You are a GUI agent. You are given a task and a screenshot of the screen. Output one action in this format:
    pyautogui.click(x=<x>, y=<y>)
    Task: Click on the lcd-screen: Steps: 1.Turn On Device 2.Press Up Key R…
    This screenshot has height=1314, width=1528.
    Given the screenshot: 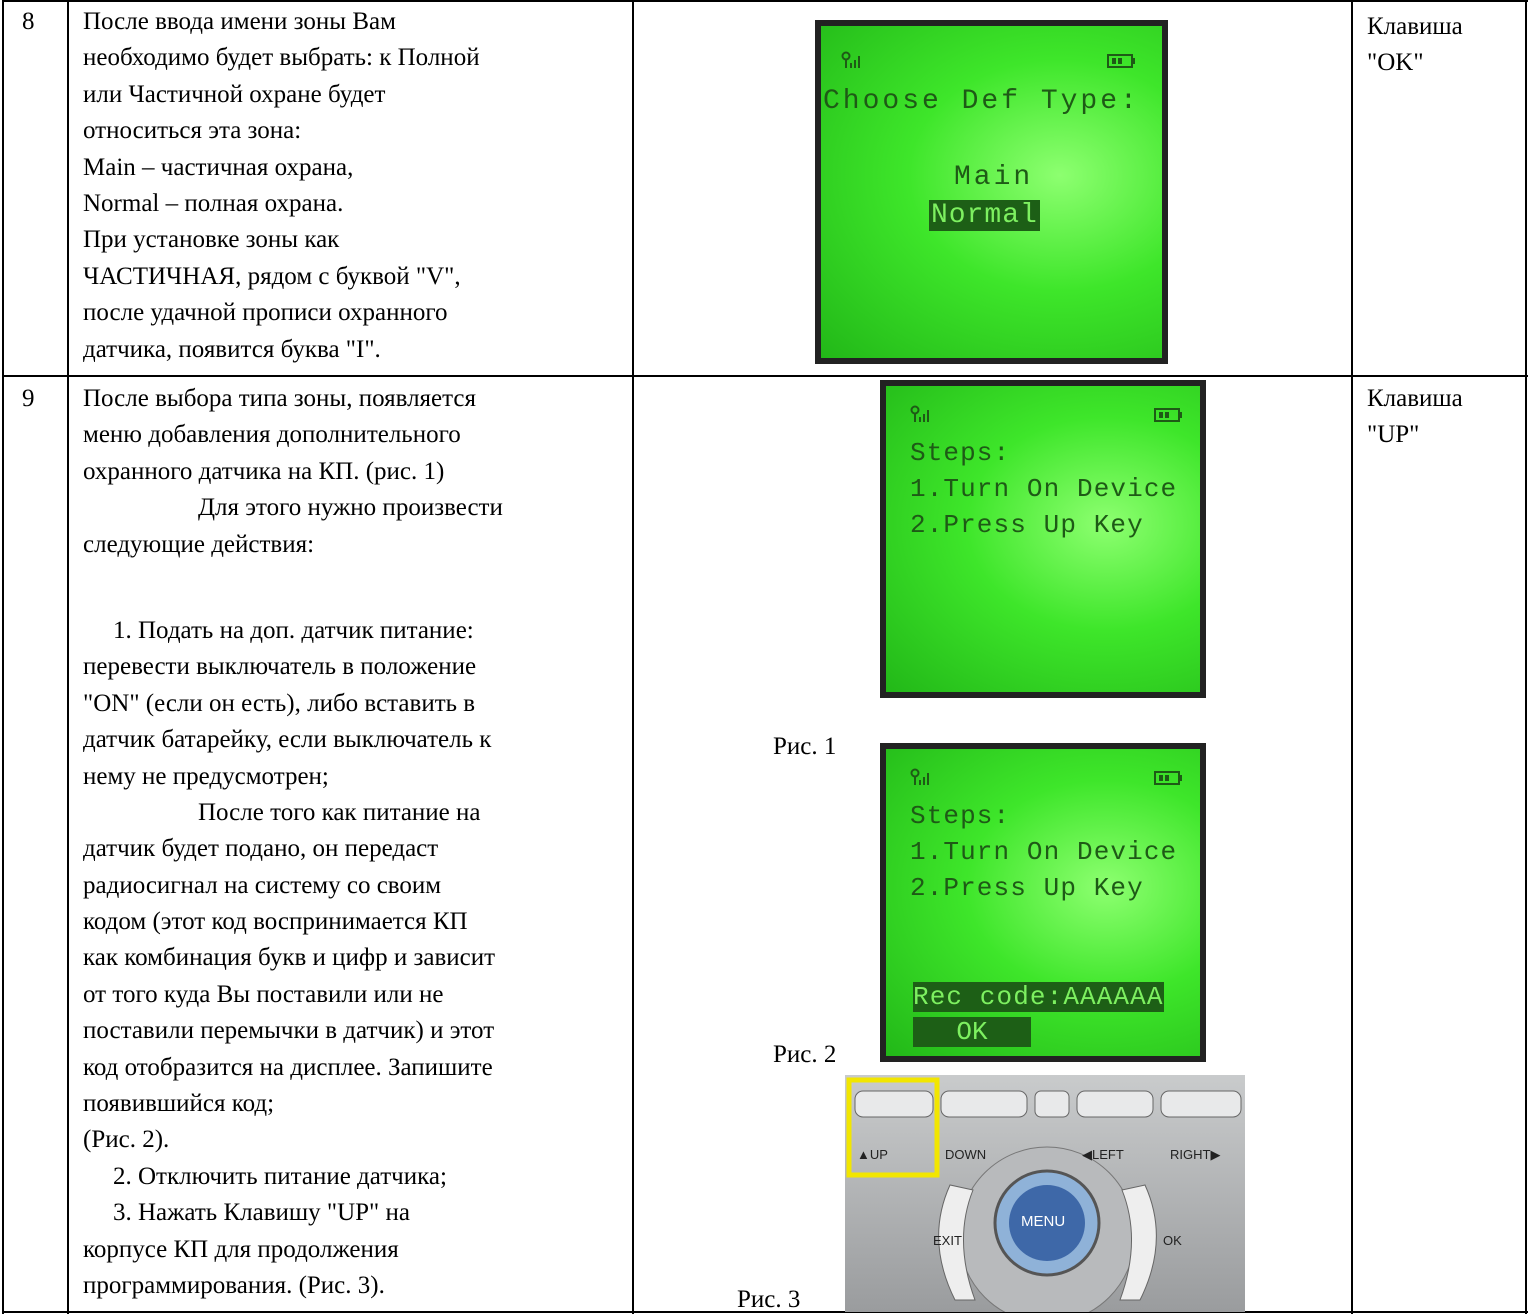 What is the action you would take?
    pyautogui.click(x=1043, y=902)
    